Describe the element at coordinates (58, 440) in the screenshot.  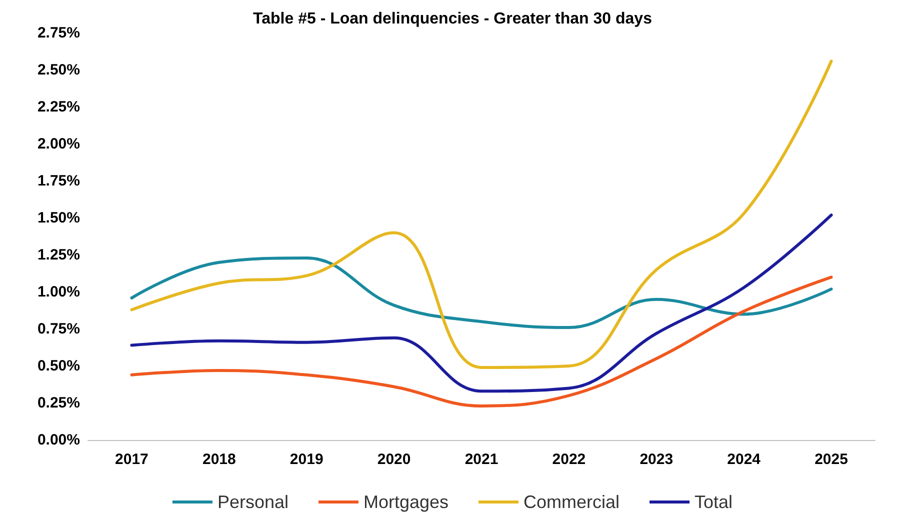
I see `y-tick-label: 0.00%` at that location.